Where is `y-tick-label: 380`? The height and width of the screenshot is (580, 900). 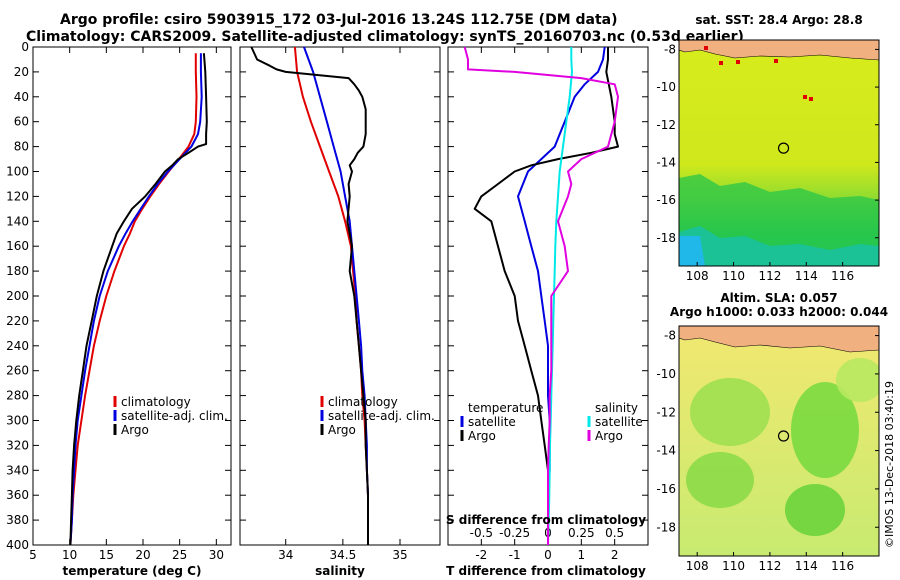 y-tick-label: 380 is located at coordinates (17, 520).